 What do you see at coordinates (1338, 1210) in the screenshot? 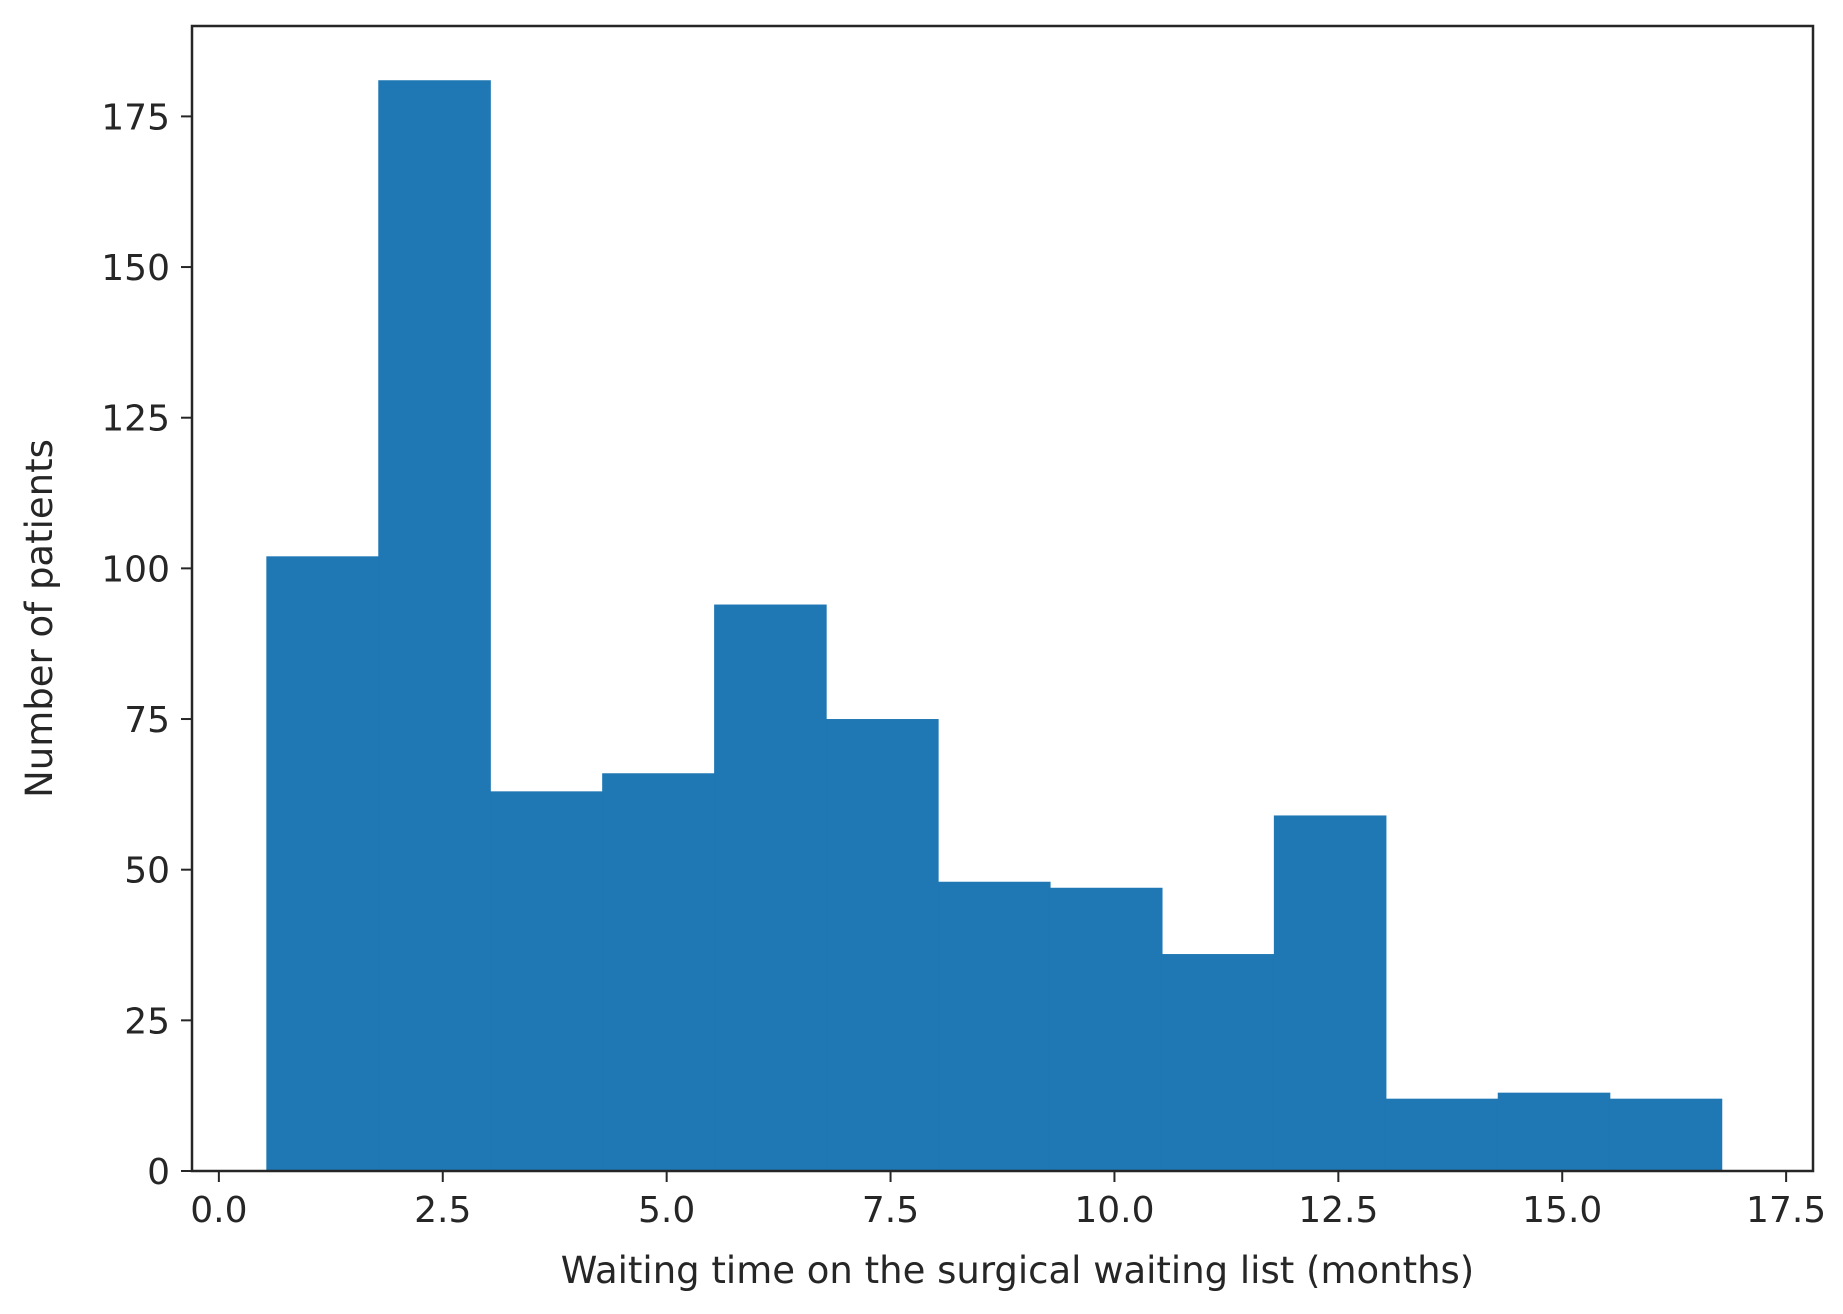
I see `x-tick-label: 12.5` at bounding box center [1338, 1210].